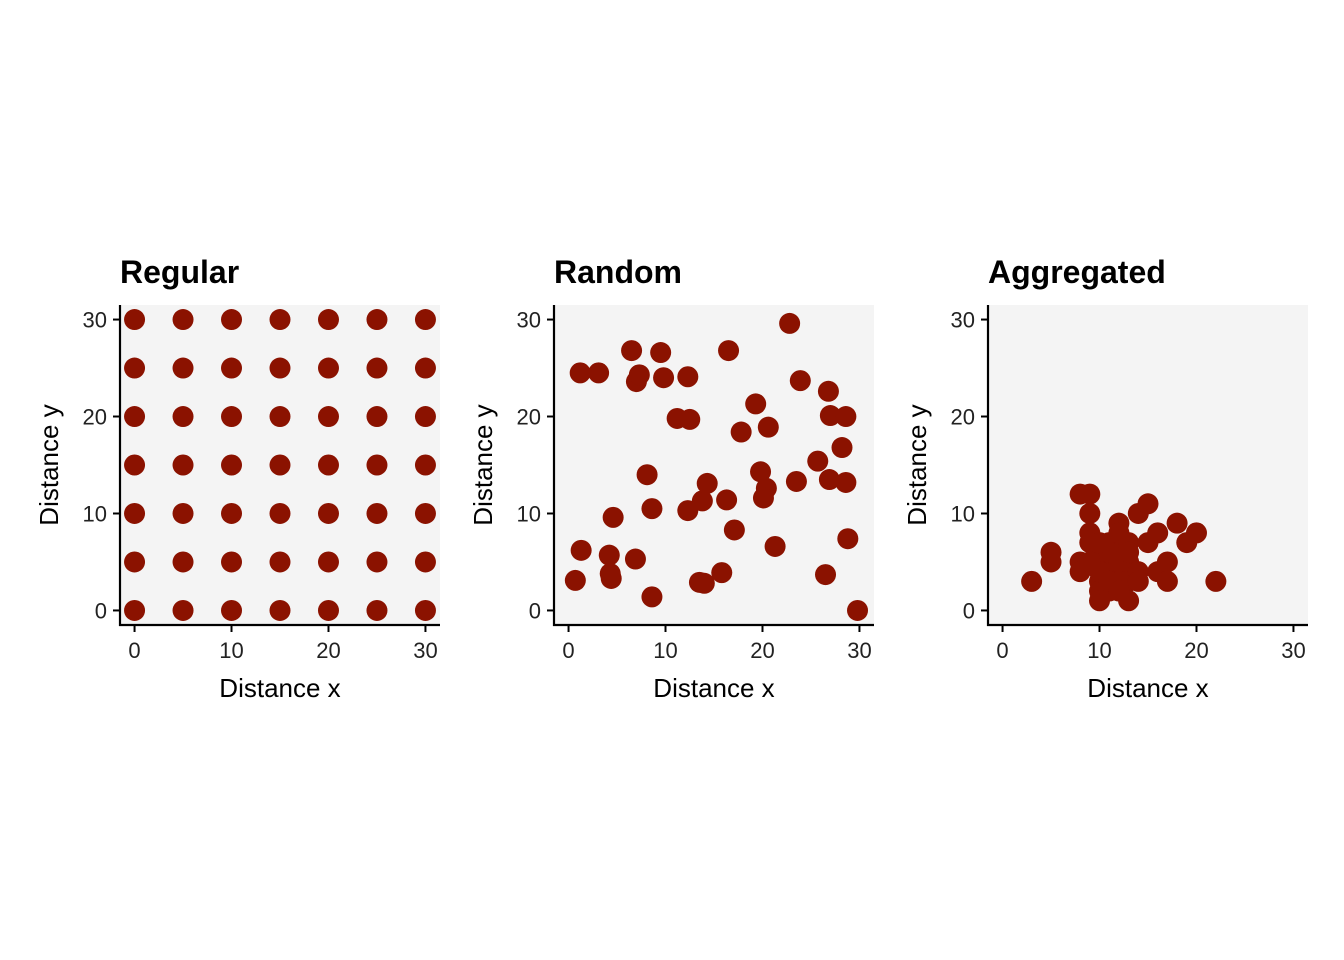 The width and height of the screenshot is (1344, 960). I want to click on y-tick-label: 10, so click(963, 513).